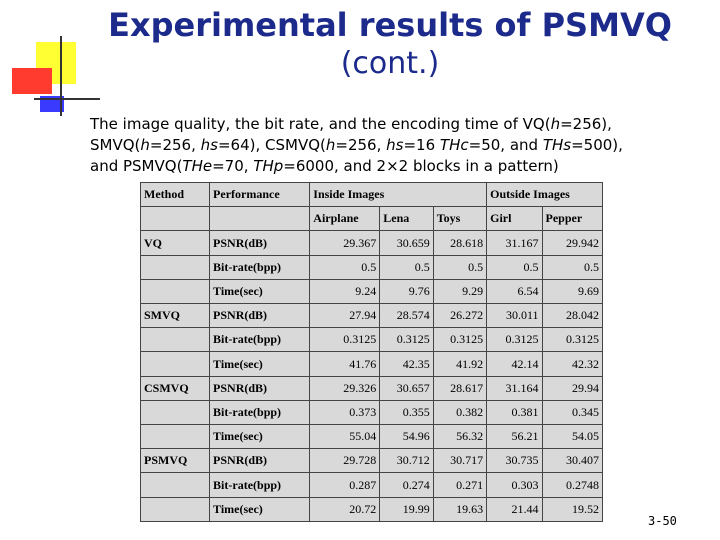  What do you see at coordinates (514, 291) in the screenshot?
I see `row-value: 6.54` at bounding box center [514, 291].